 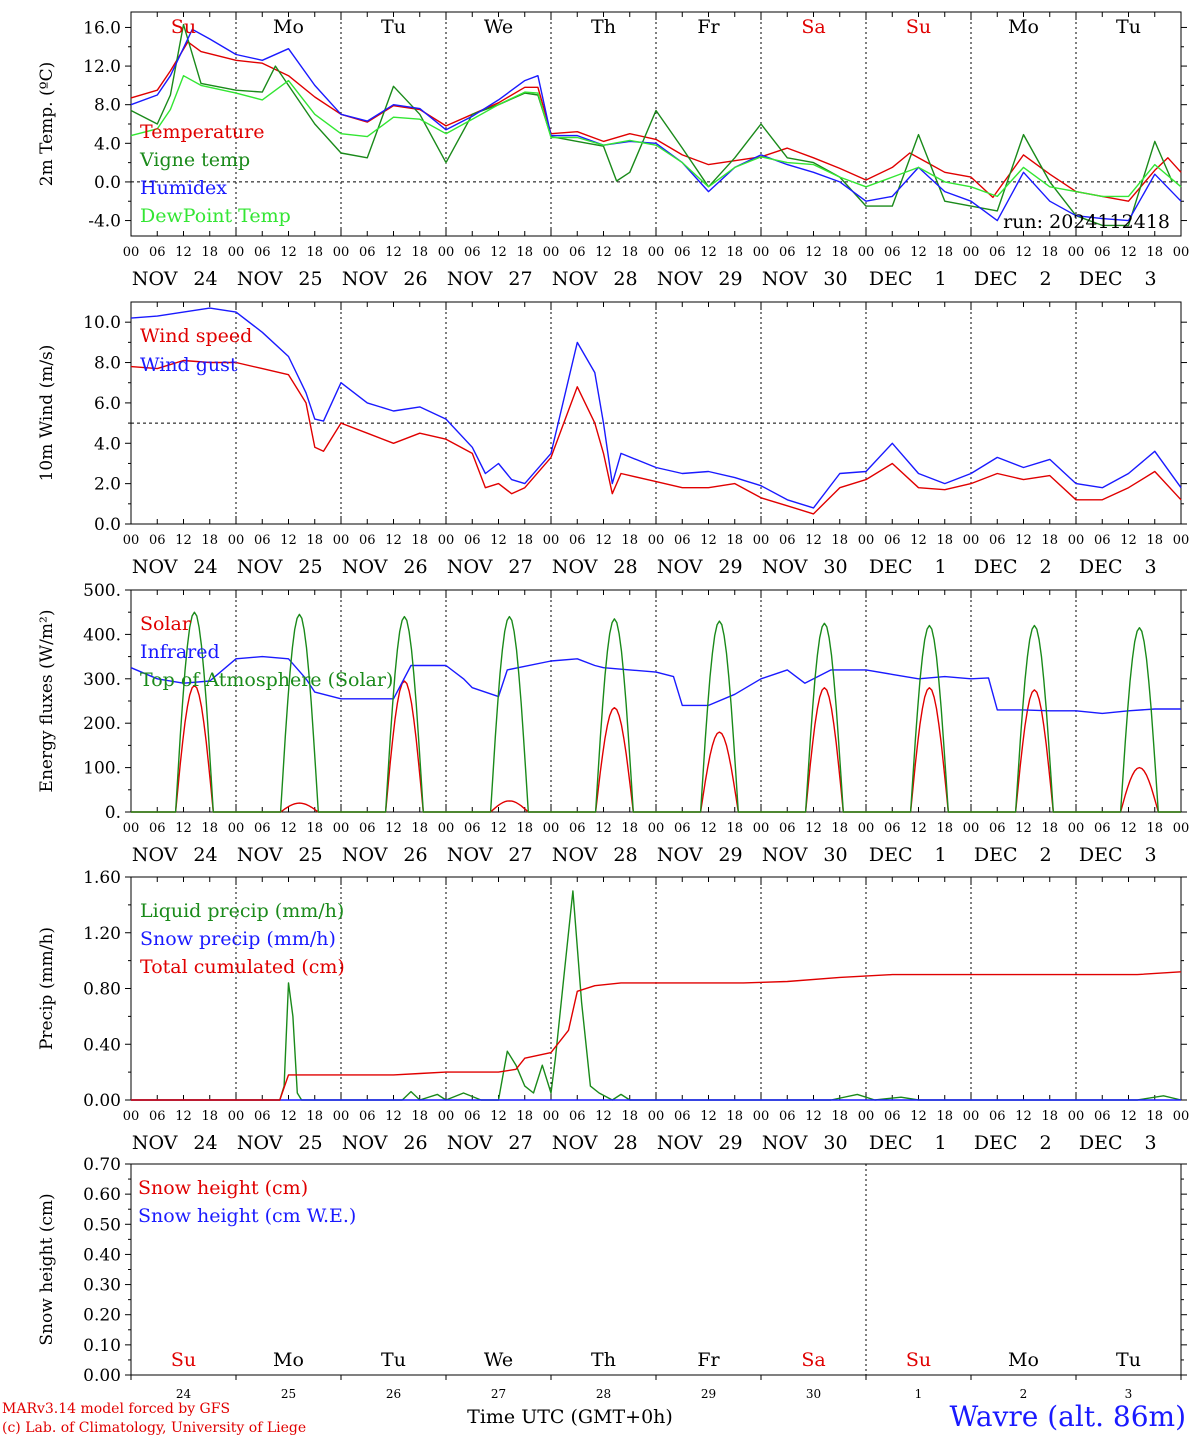 What do you see at coordinates (113, 813) in the screenshot?
I see `y-tick-label: 0.` at bounding box center [113, 813].